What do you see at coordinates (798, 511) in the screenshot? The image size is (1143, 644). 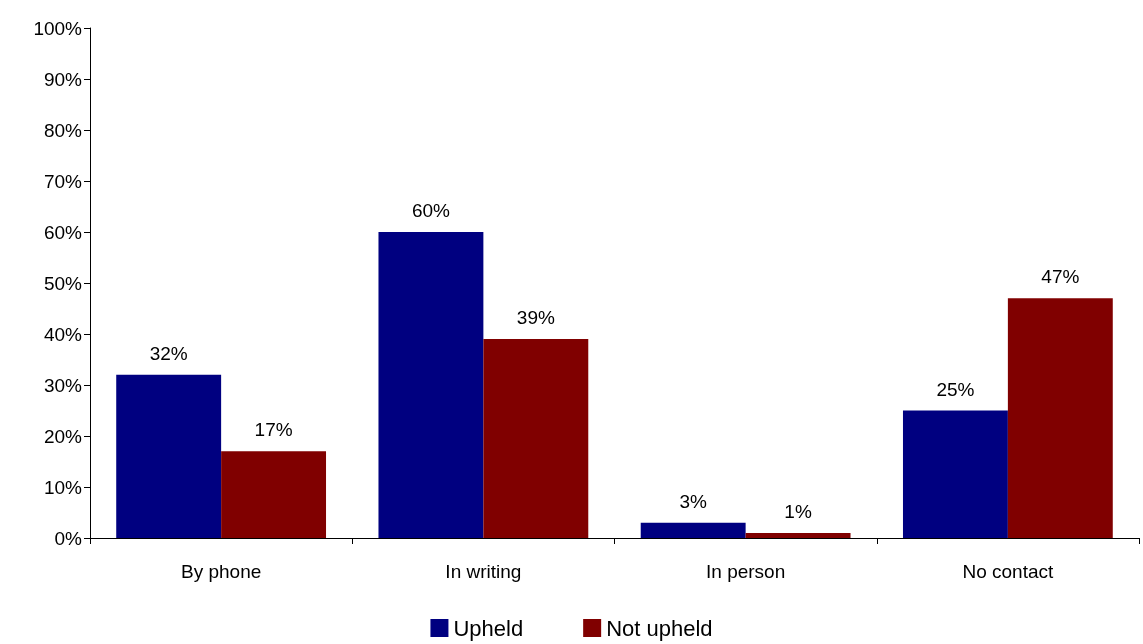 I see `data-label: 1%` at bounding box center [798, 511].